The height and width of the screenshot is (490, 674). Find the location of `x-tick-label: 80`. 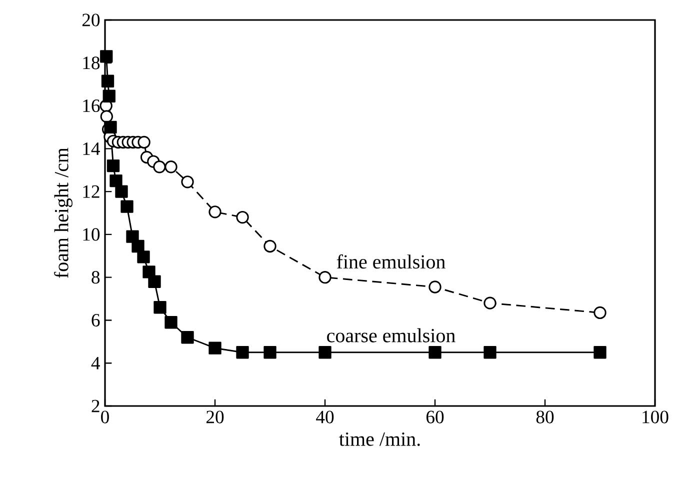

x-tick-label: 80 is located at coordinates (545, 417).